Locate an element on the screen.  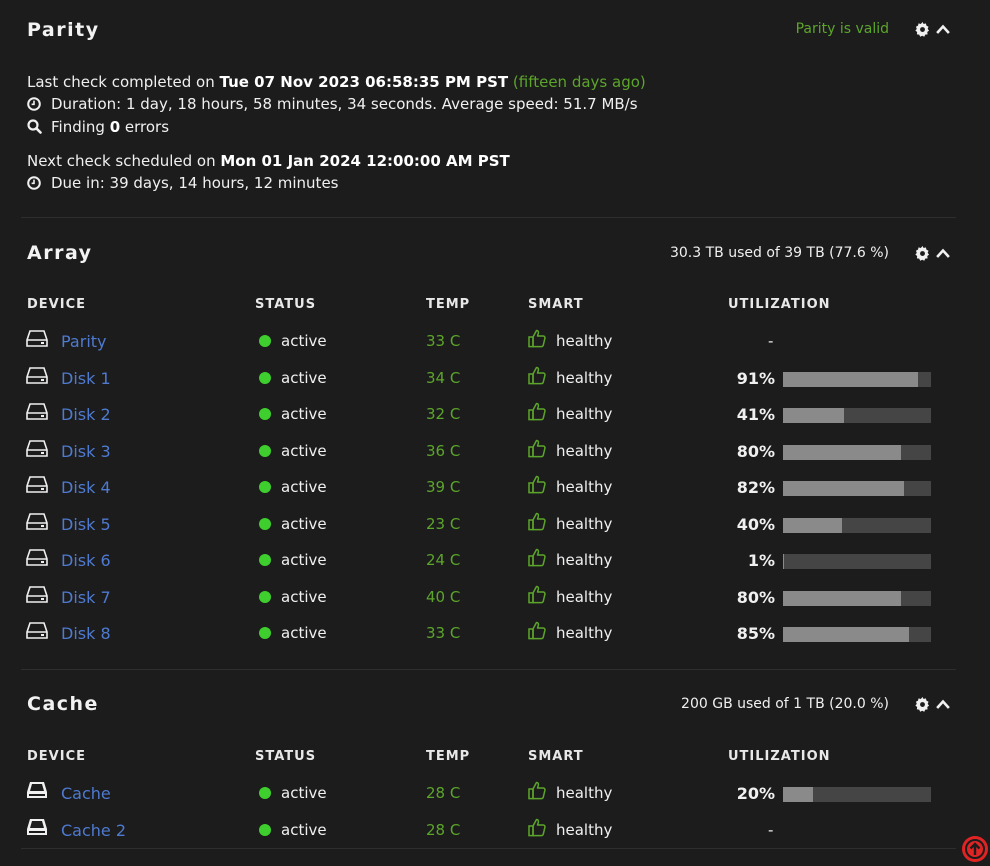
device-row: Disk 4 active 39 C healthy 82% is located at coordinates (488, 494).